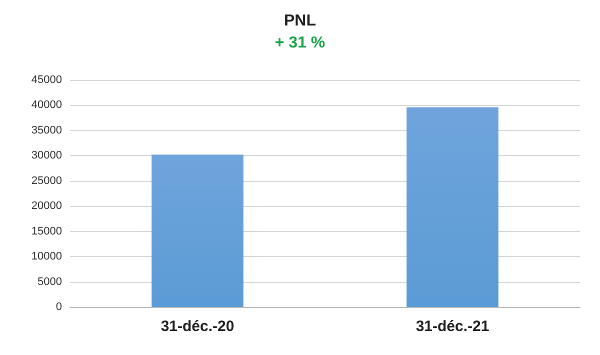 Image resolution: width=600 pixels, height=355 pixels. What do you see at coordinates (46, 130) in the screenshot?
I see `y-tick-label: 35000` at bounding box center [46, 130].